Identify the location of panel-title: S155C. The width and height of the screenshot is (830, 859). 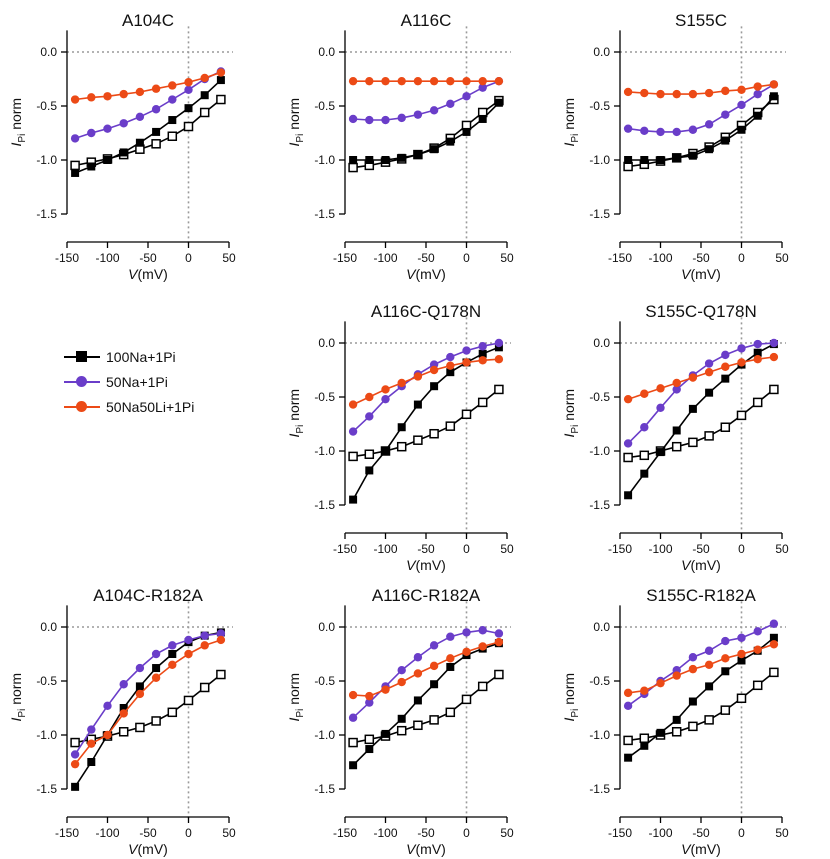
(701, 20).